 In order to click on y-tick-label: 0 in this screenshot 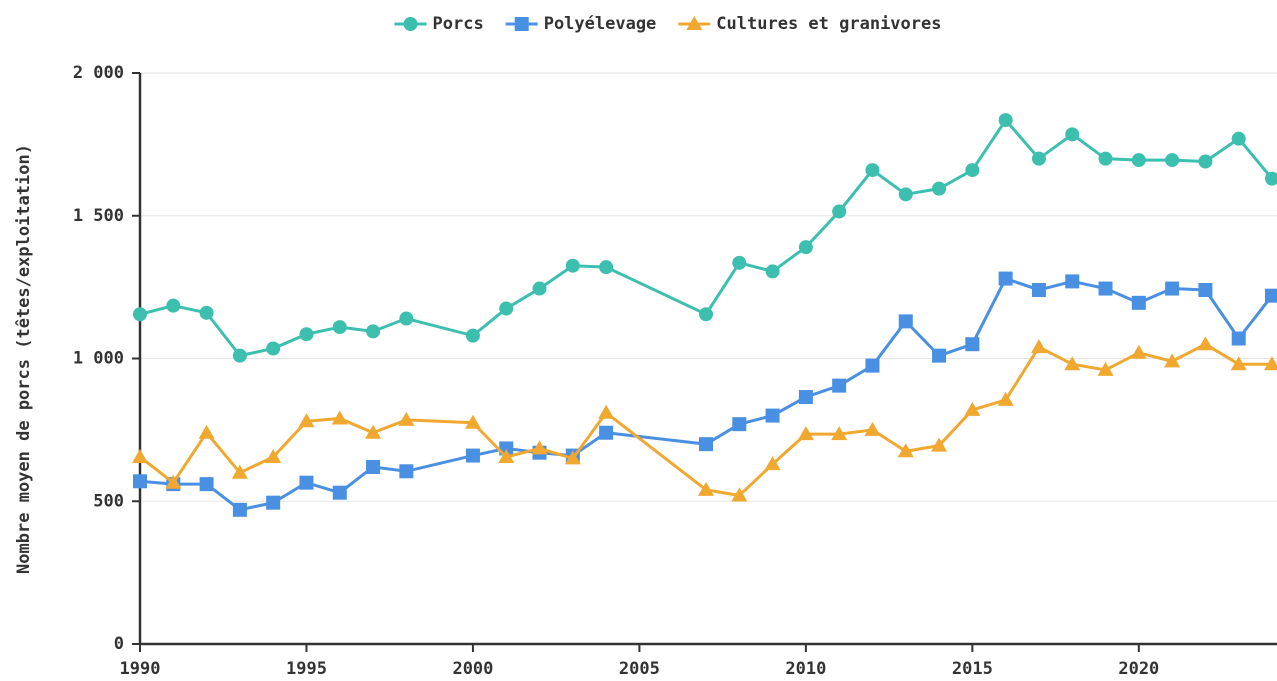, I will do `click(119, 644)`.